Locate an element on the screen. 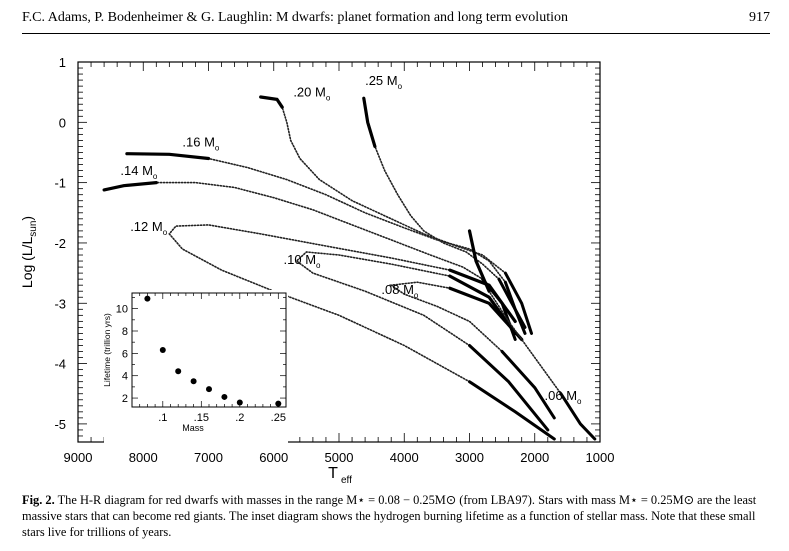 This screenshot has width=789, height=551. inset-x-axis-label: Mass is located at coordinates (193, 428).